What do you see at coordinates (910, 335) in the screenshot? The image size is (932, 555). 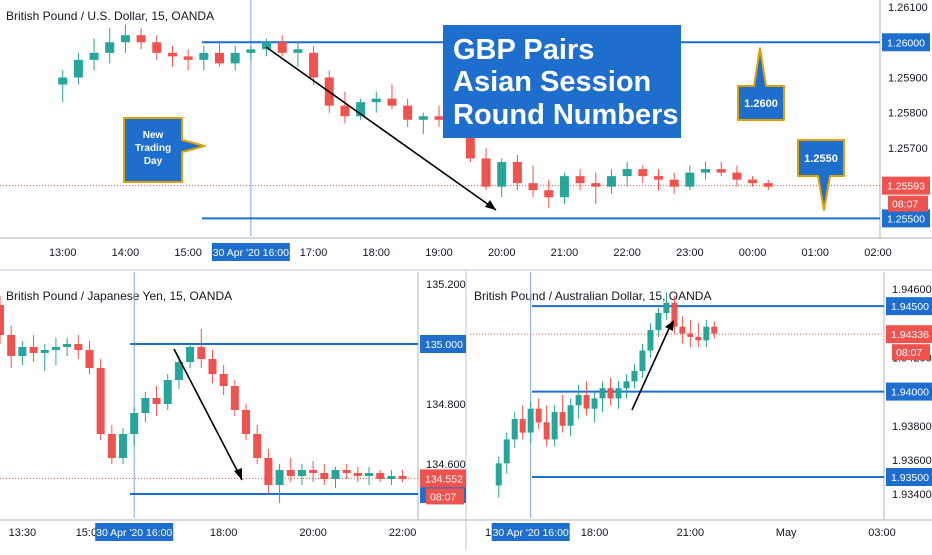 I see `last-price-label: 1.94336` at bounding box center [910, 335].